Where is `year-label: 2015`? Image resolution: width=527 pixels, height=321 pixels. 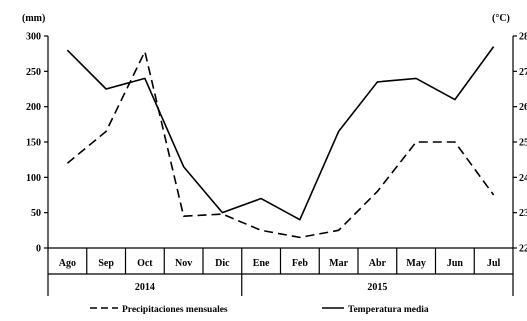
year-label: 2015 is located at coordinates (377, 287).